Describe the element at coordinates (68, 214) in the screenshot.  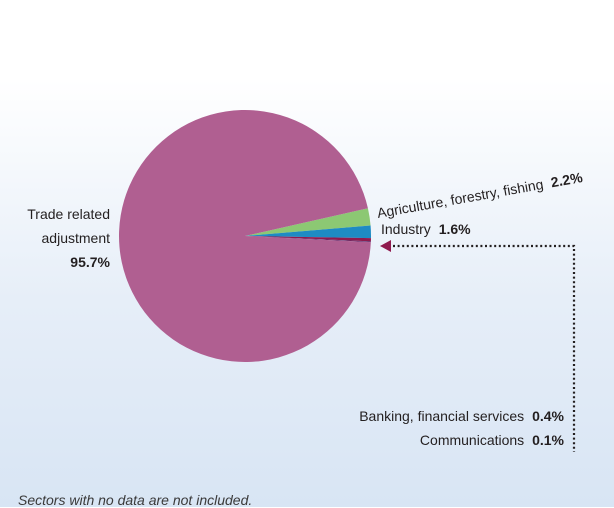
I see `label-trade-line-1: Trade related` at that location.